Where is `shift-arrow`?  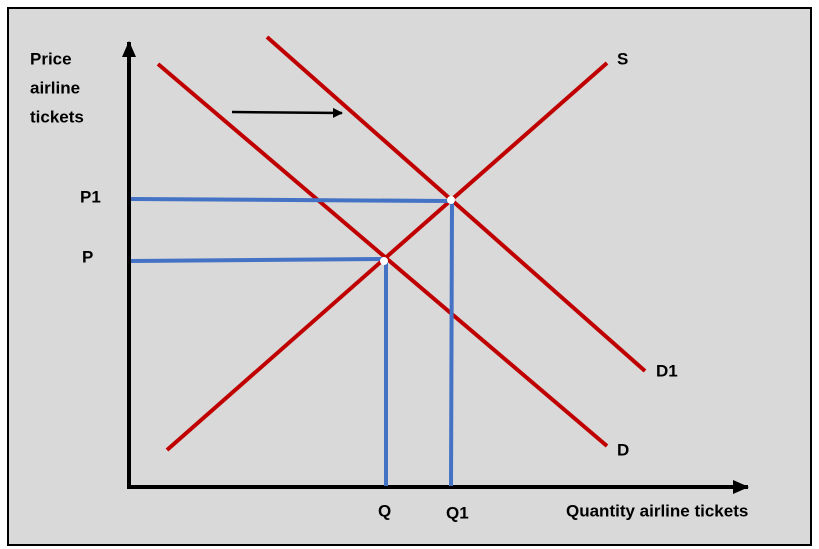
shift-arrow is located at coordinates (287, 112).